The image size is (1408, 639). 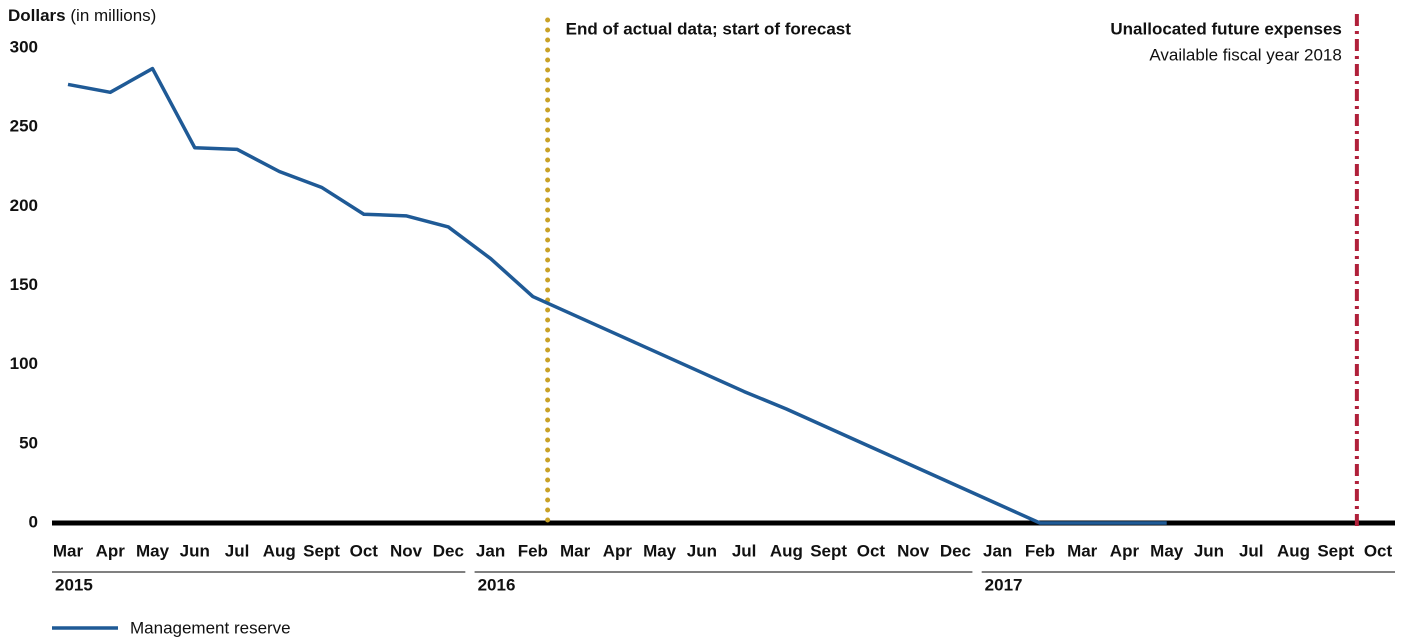 I want to click on legend-label: Management reserve, so click(x=210, y=627).